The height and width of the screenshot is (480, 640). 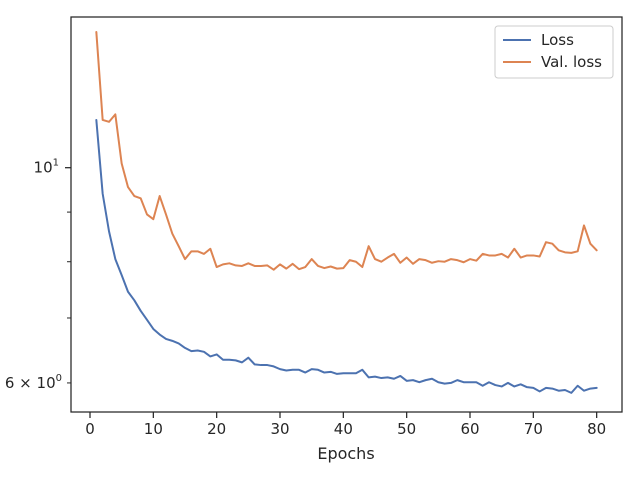 What do you see at coordinates (46, 167) in the screenshot?
I see `y-major-tick-label-0: 101` at bounding box center [46, 167].